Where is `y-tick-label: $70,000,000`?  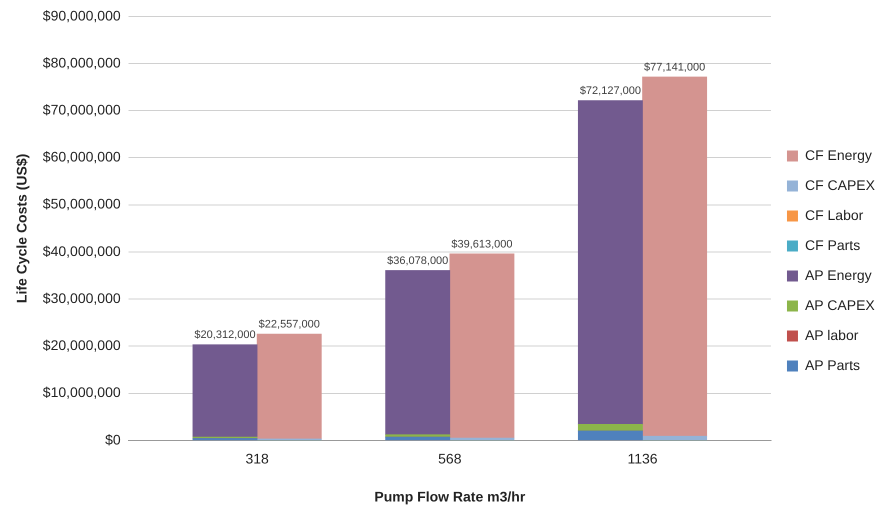
y-tick-label: $70,000,000 is located at coordinates (81, 109).